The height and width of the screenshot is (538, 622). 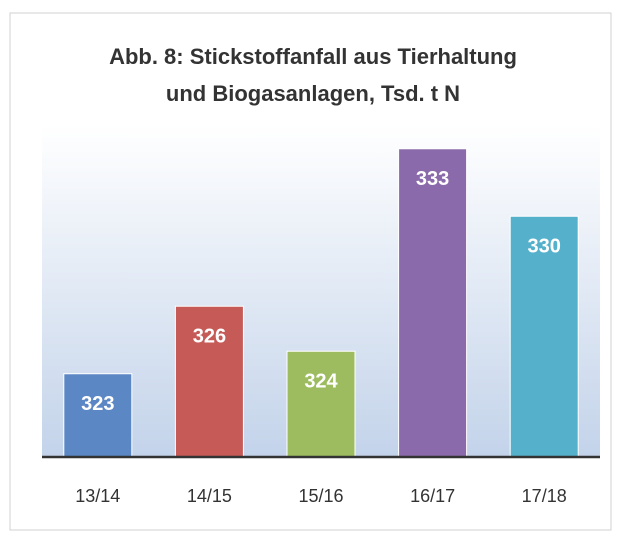 What do you see at coordinates (544, 247) in the screenshot?
I see `data-label: 330` at bounding box center [544, 247].